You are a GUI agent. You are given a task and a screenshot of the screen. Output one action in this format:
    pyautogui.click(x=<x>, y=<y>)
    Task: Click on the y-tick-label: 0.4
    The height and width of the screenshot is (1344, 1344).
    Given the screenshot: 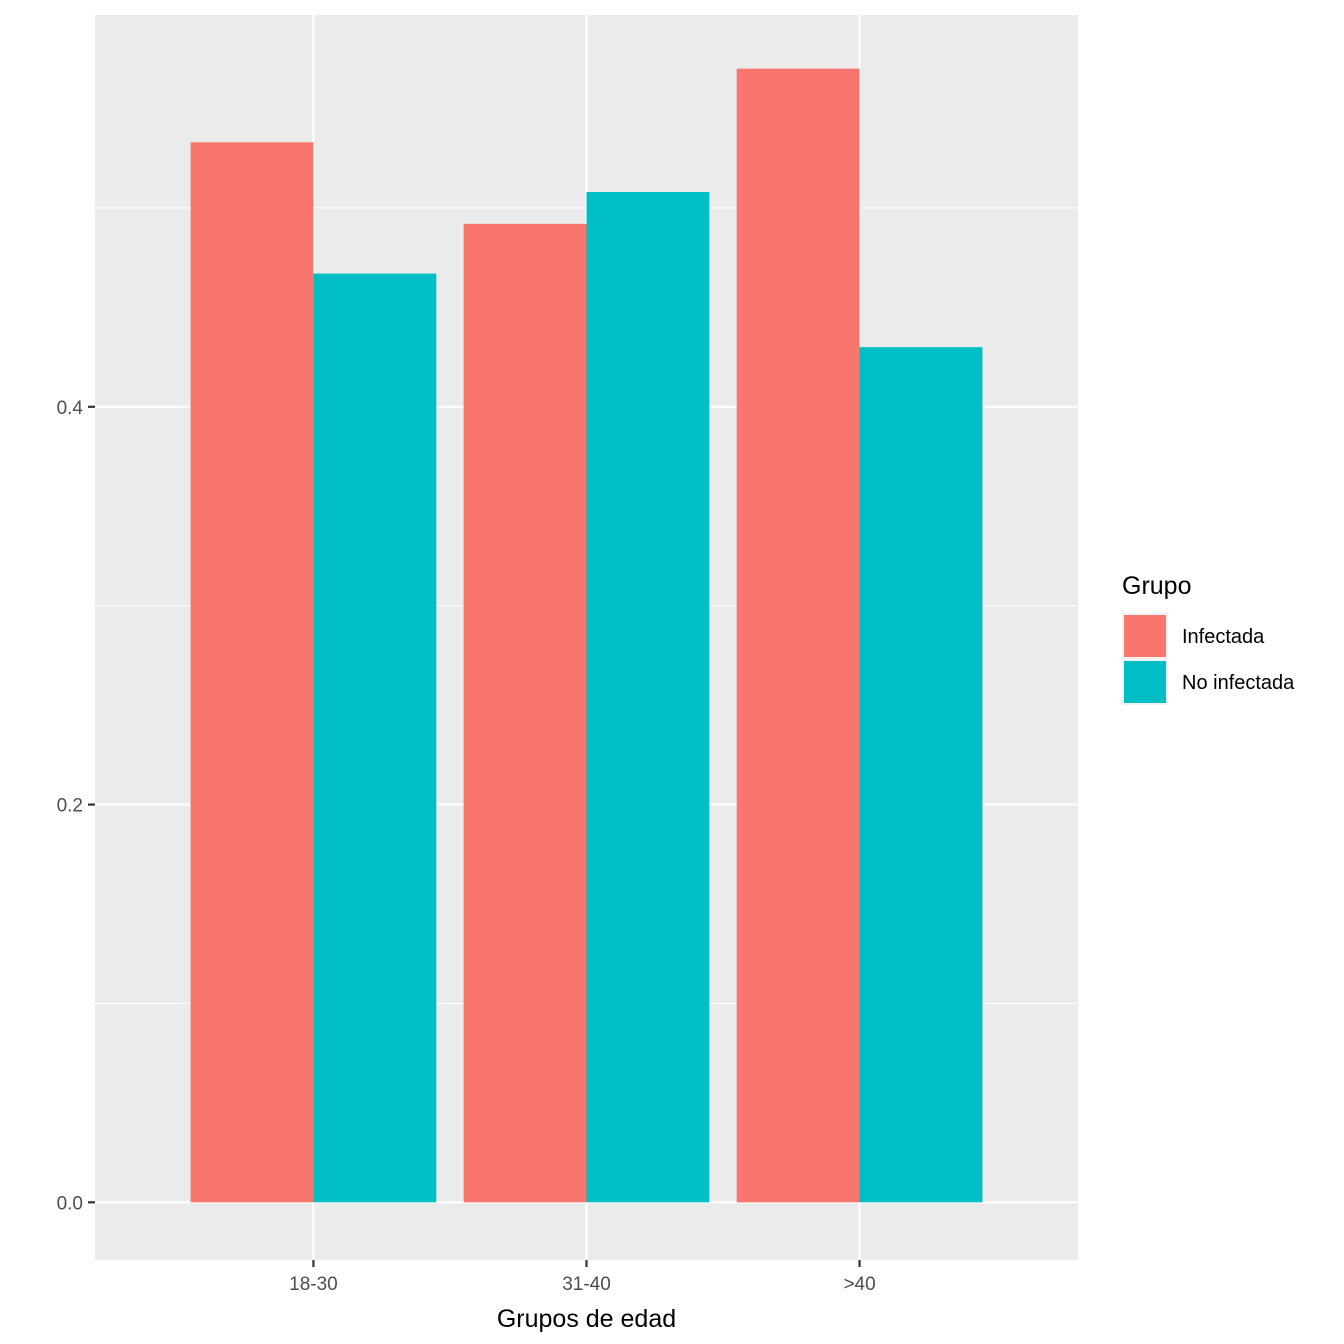 What is the action you would take?
    pyautogui.click(x=70, y=408)
    